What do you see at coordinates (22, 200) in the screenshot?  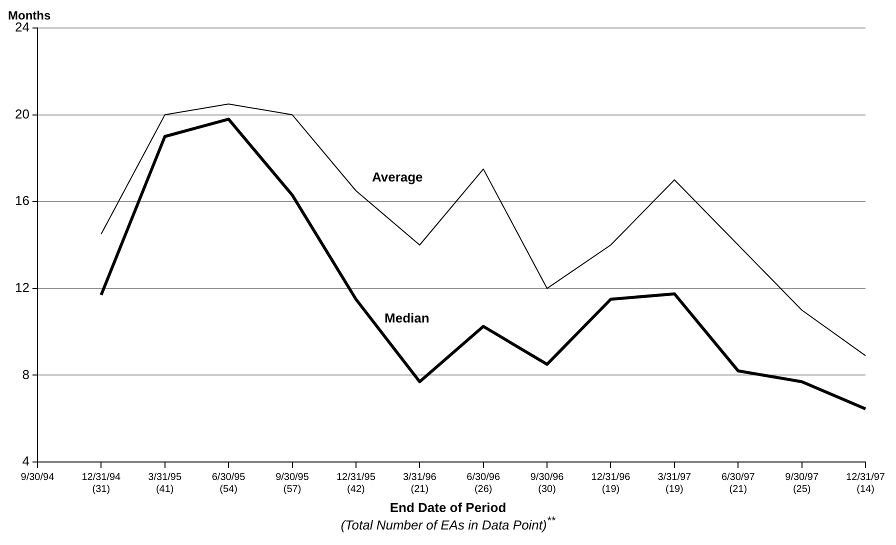 I see `y-tick-label: 16` at bounding box center [22, 200].